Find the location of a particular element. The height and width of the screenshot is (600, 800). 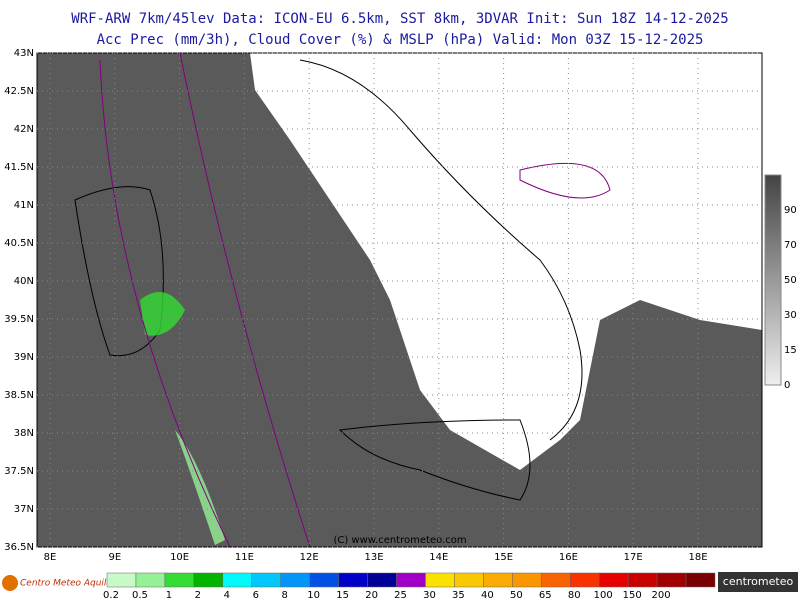

left-logo-box is located at coordinates (52, 583).